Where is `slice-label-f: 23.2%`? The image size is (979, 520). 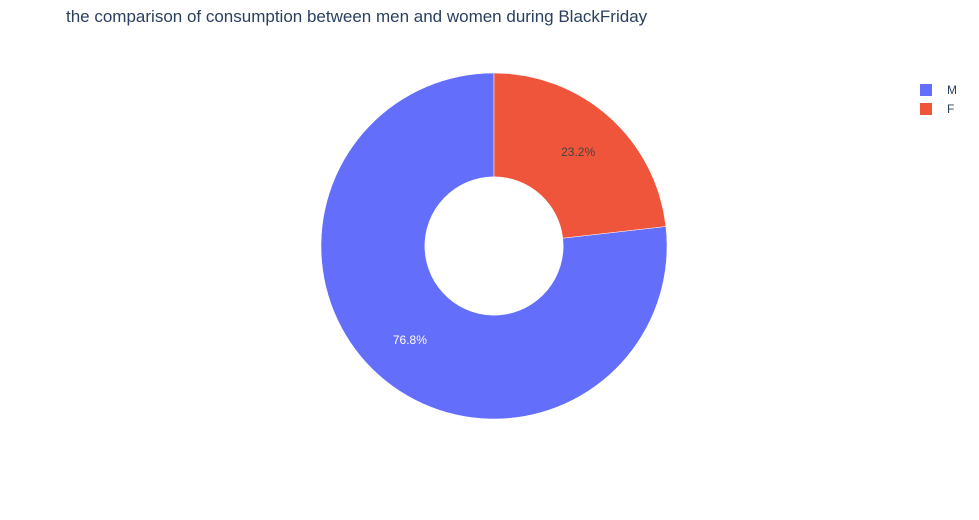 slice-label-f: 23.2% is located at coordinates (578, 152).